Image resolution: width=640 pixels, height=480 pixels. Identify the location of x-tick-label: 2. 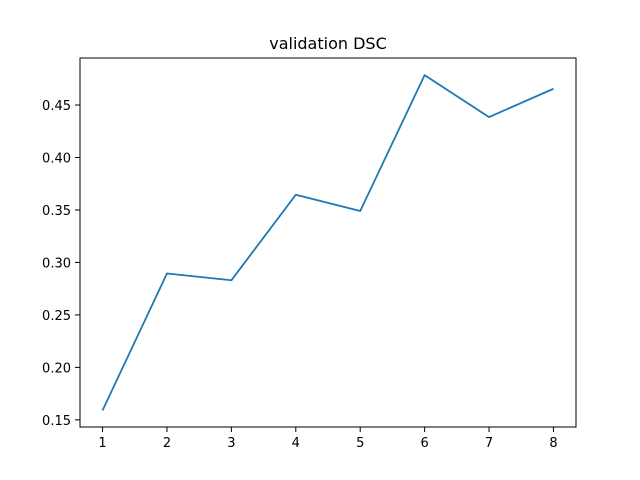
(167, 443).